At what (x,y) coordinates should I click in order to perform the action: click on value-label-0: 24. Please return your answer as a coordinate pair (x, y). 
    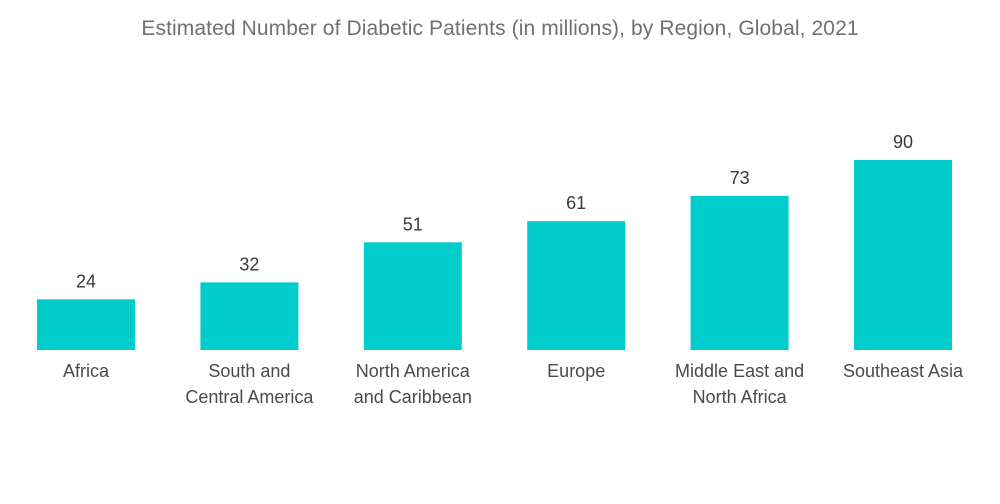
    Looking at the image, I should click on (86, 281).